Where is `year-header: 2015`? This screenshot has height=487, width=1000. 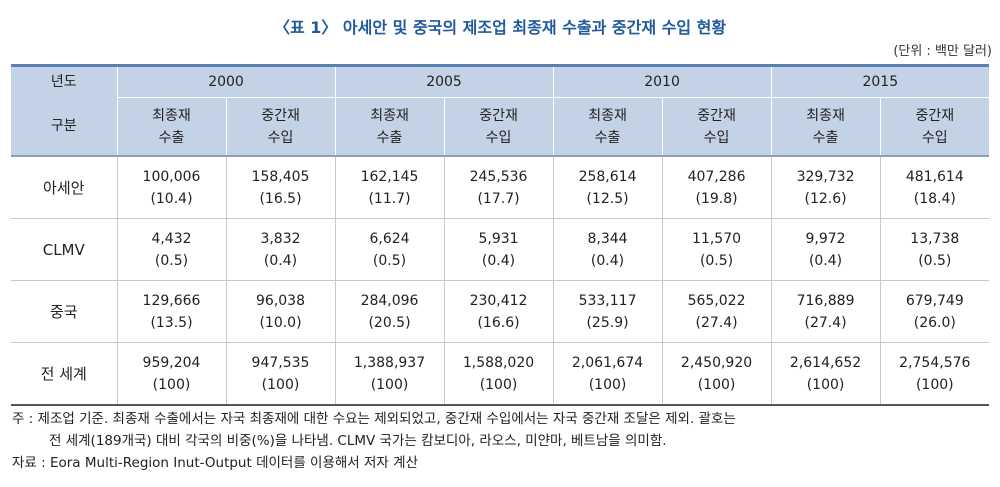 year-header: 2015 is located at coordinates (880, 81).